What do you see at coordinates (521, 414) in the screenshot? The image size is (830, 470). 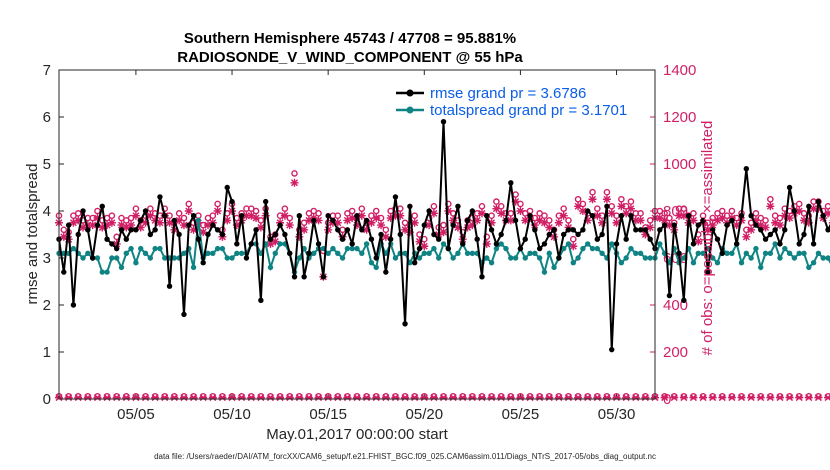 I see `x-tick-label: 05/25` at bounding box center [521, 414].